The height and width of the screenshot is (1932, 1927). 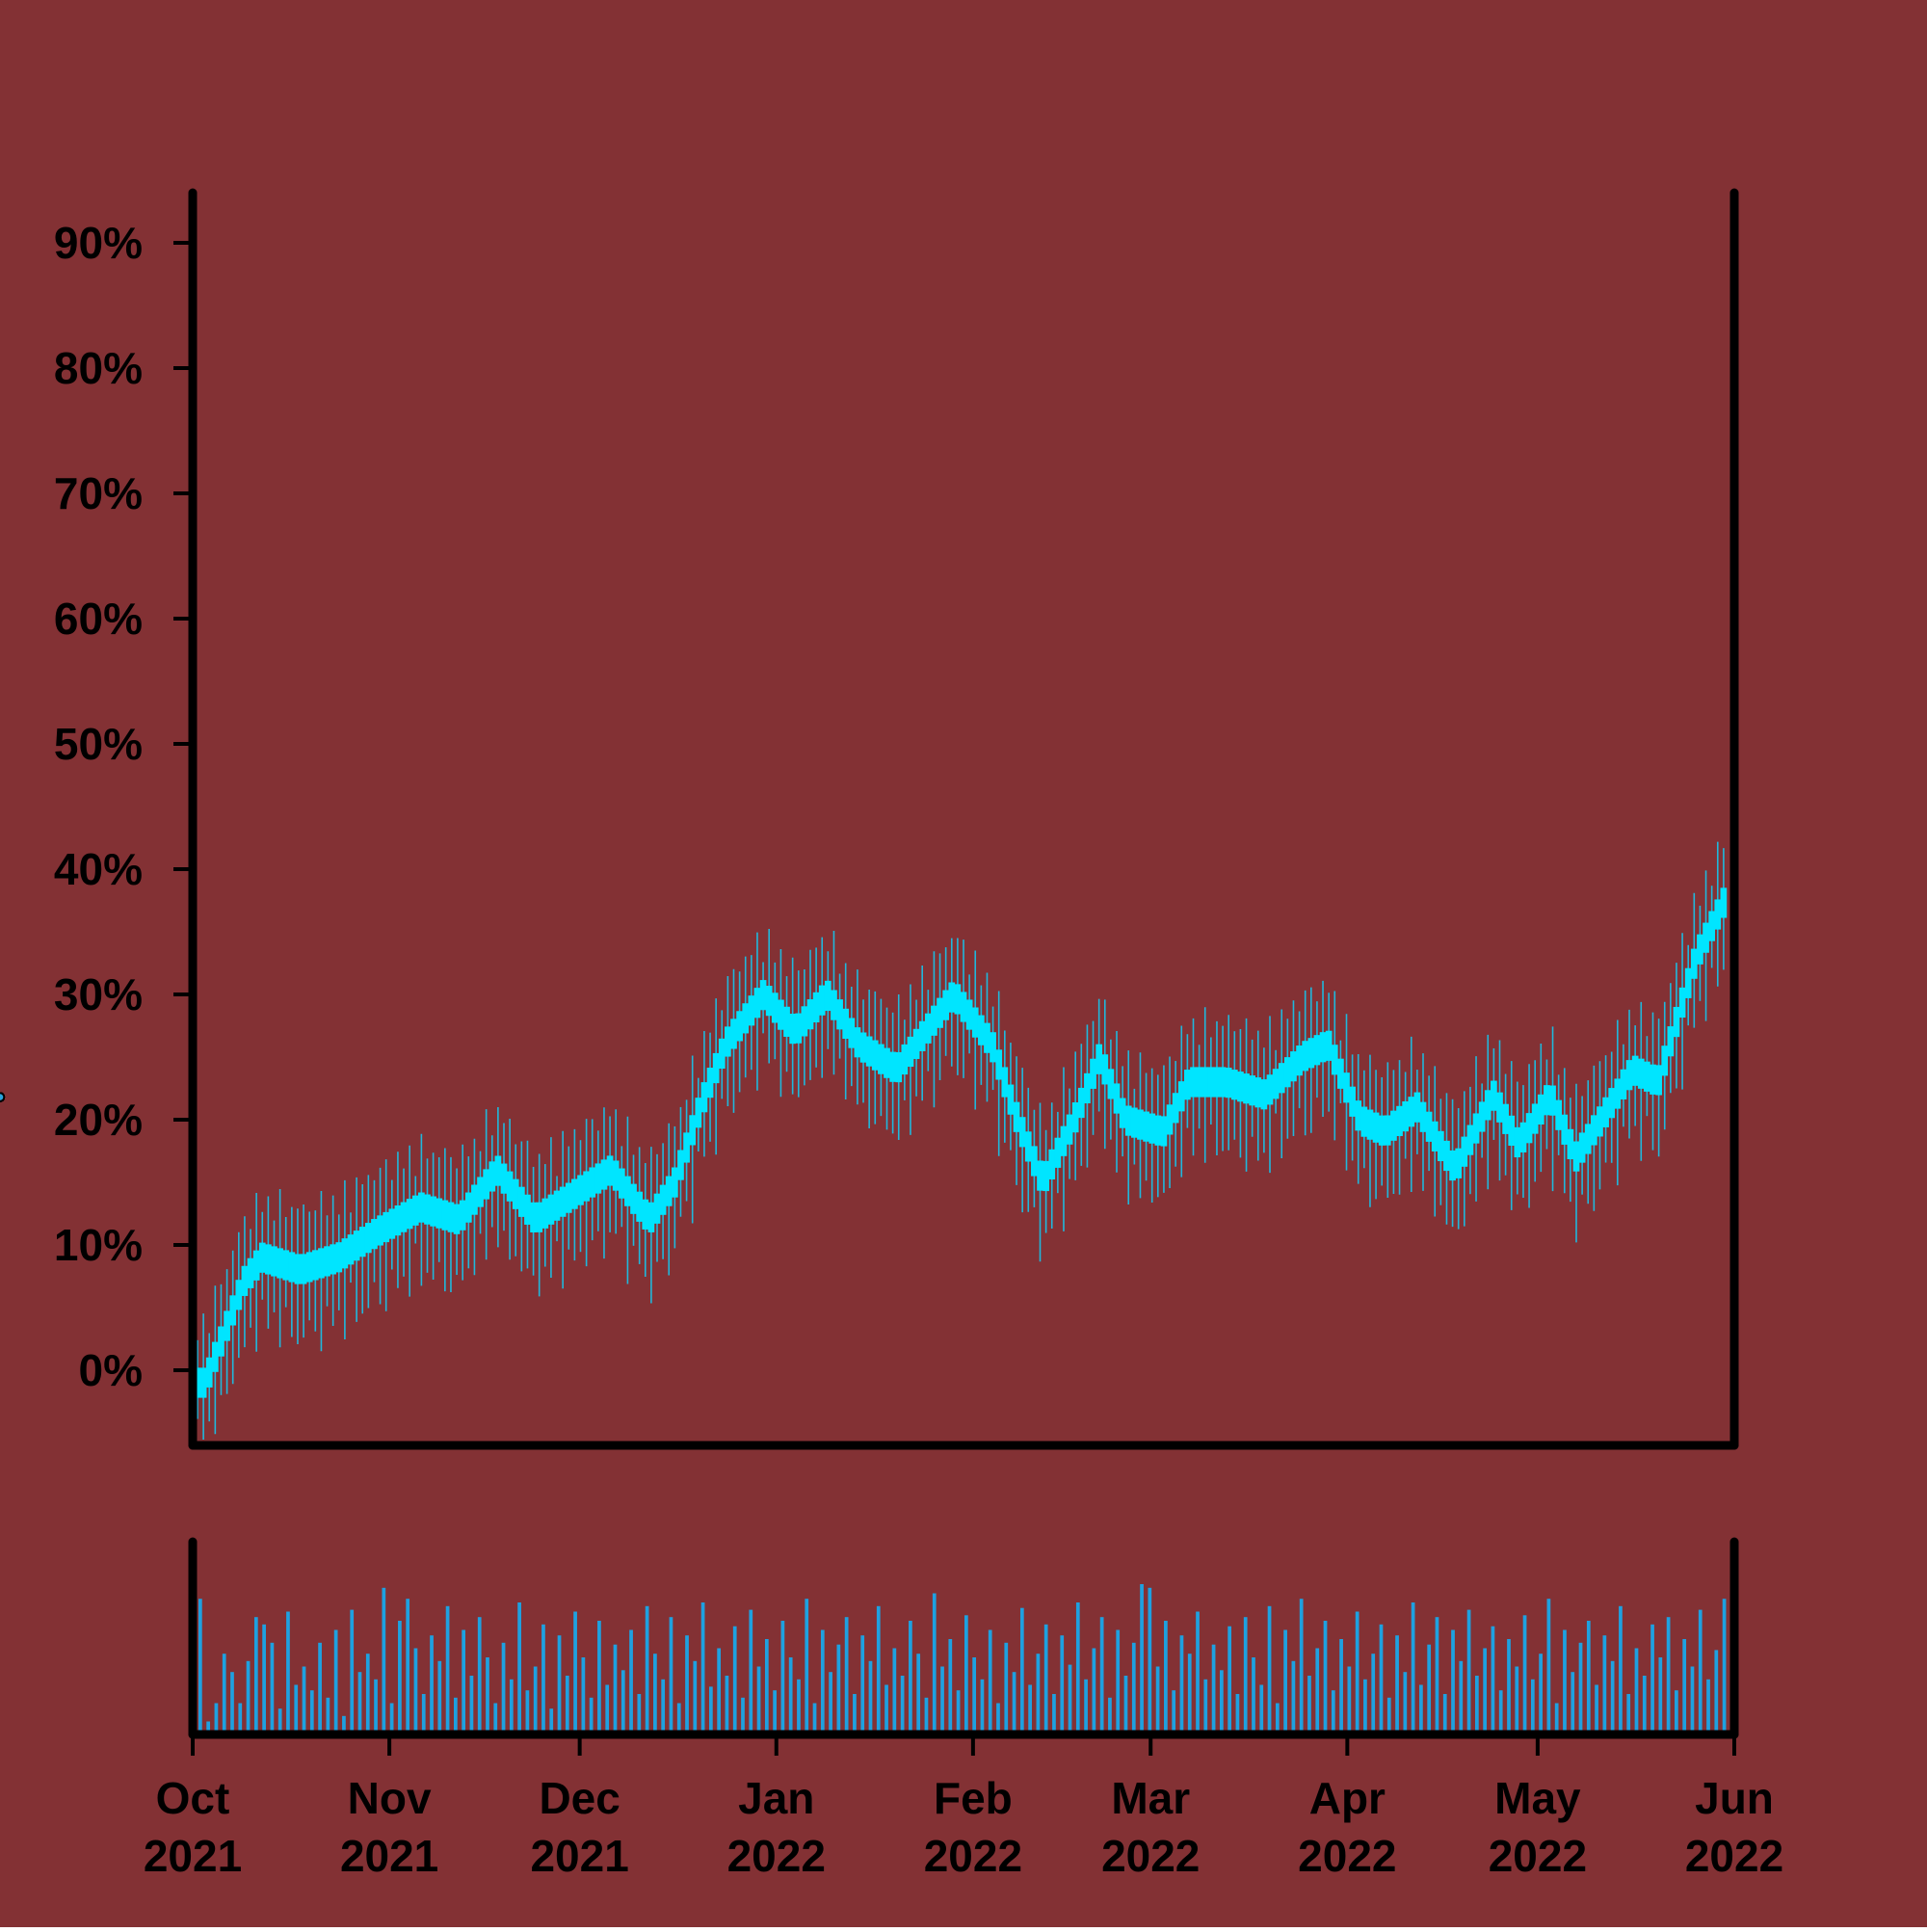 What do you see at coordinates (1537, 1798) in the screenshot?
I see `x-tick-month: May` at bounding box center [1537, 1798].